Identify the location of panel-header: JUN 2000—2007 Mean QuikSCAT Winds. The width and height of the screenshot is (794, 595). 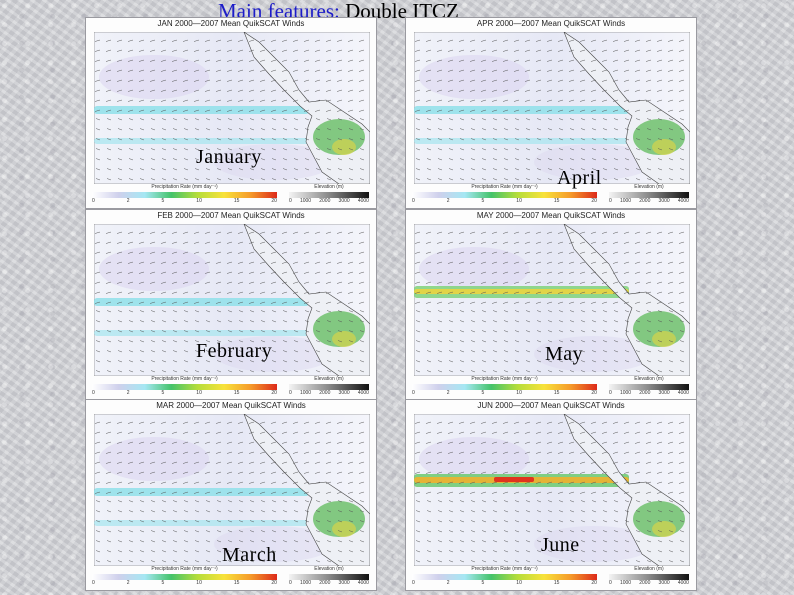
(551, 405).